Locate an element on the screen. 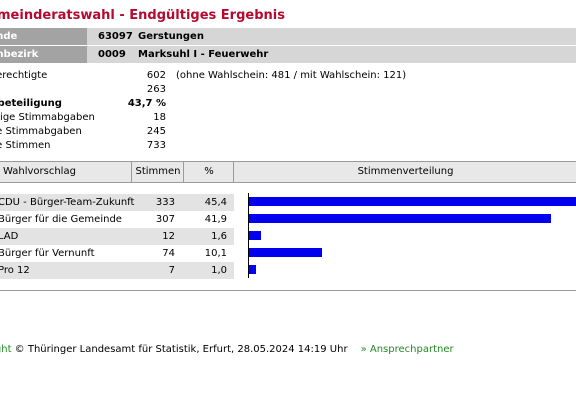  stat-row: hlbeteiligung 43,7 % is located at coordinates (288, 104).